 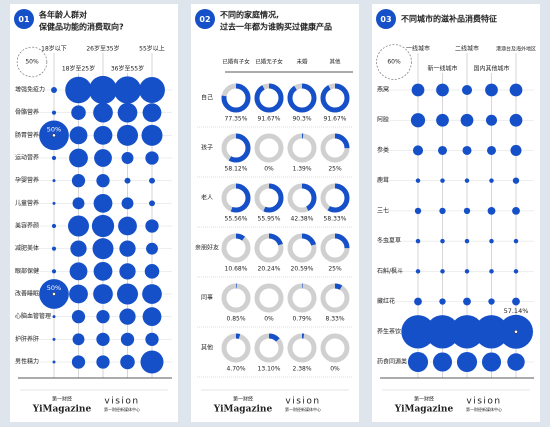 What do you see at coordinates (394, 62) in the screenshot?
I see `size-legend` at bounding box center [394, 62].